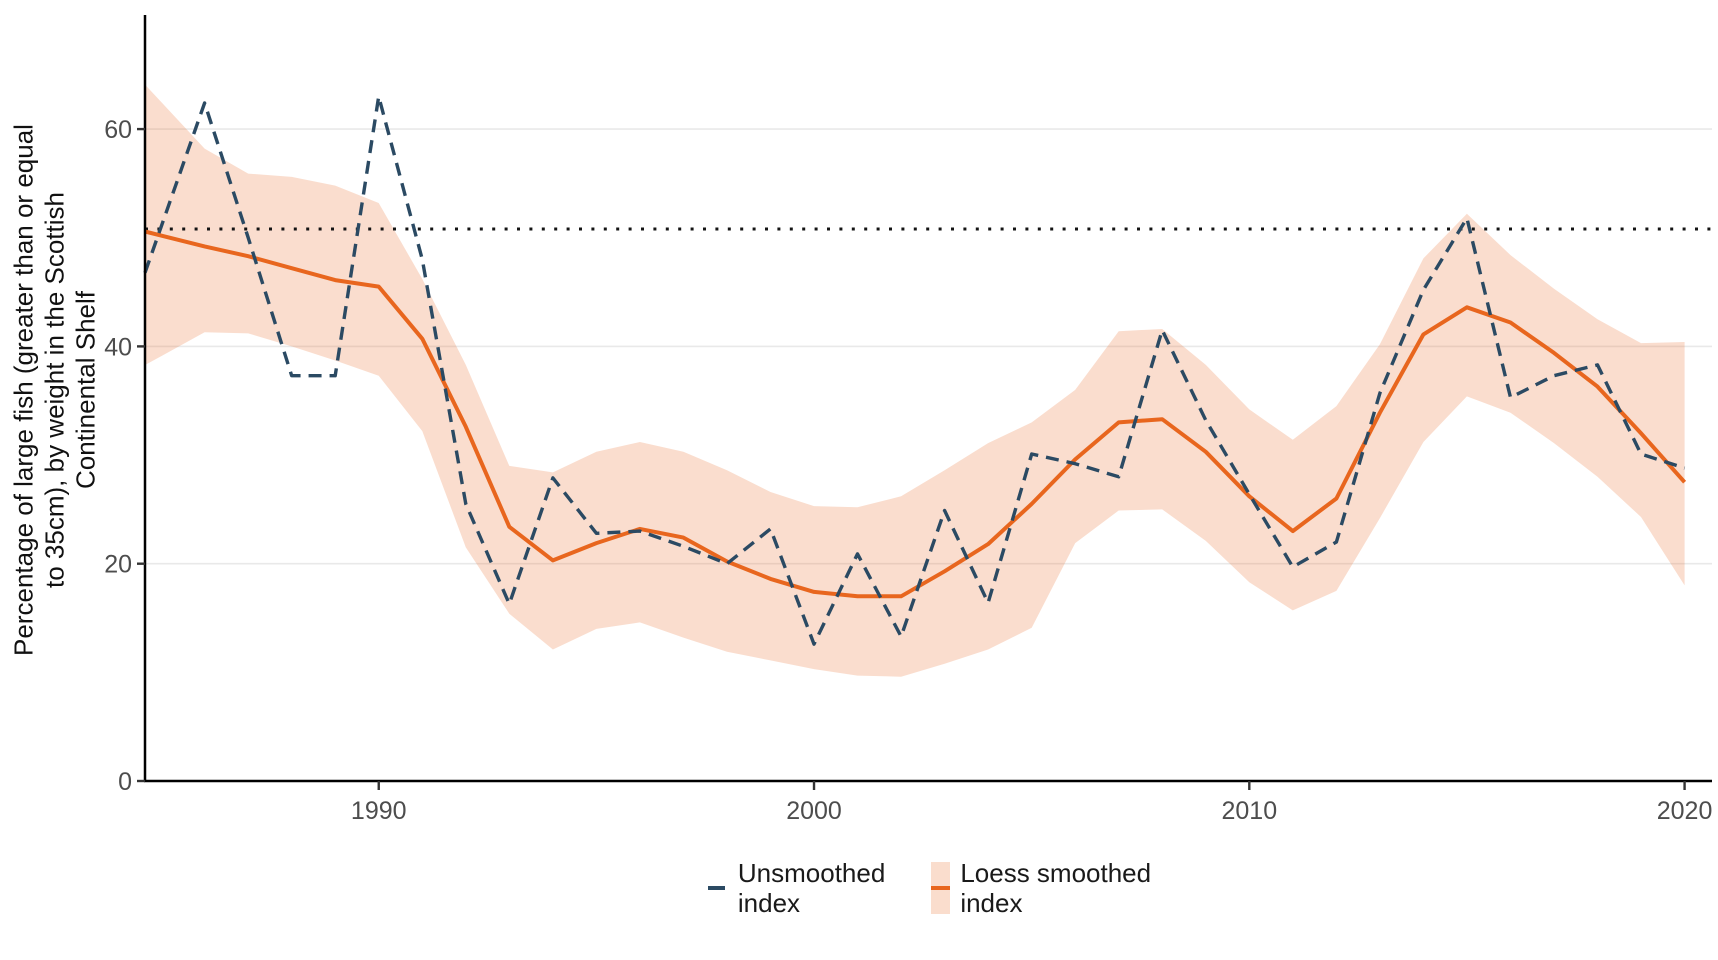  Describe the element at coordinates (1056, 888) in the screenshot. I see `legend-label-loess-smoothed: Loess smoothed index` at that location.